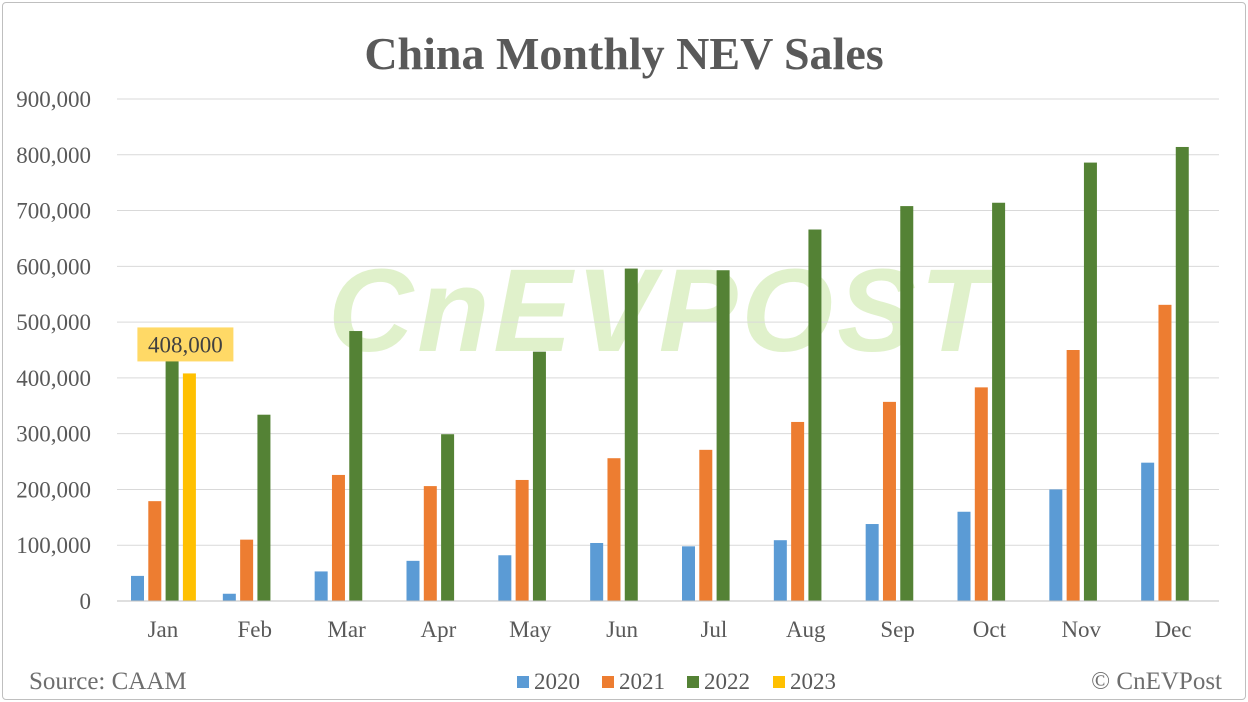 The image size is (1248, 702). What do you see at coordinates (53, 489) in the screenshot?
I see `y-tick-label: 200,000` at bounding box center [53, 489].